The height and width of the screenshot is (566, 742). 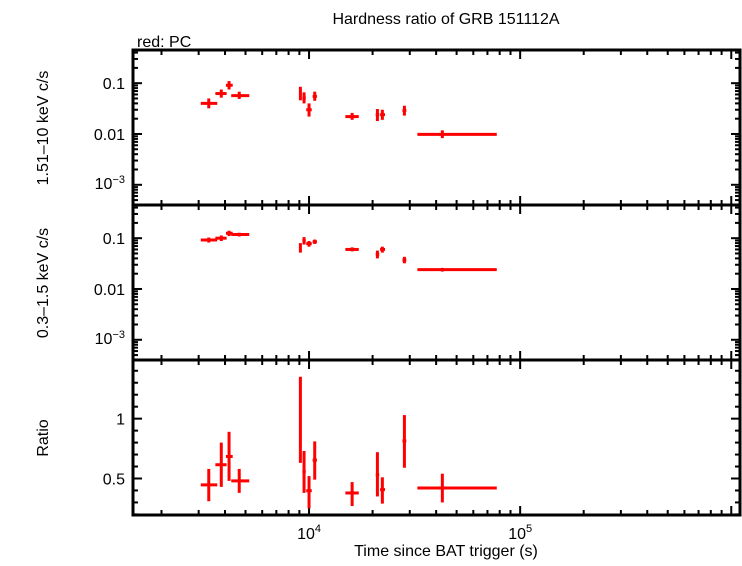 I want to click on panel3-ylabel: Ratio, so click(x=43, y=437).